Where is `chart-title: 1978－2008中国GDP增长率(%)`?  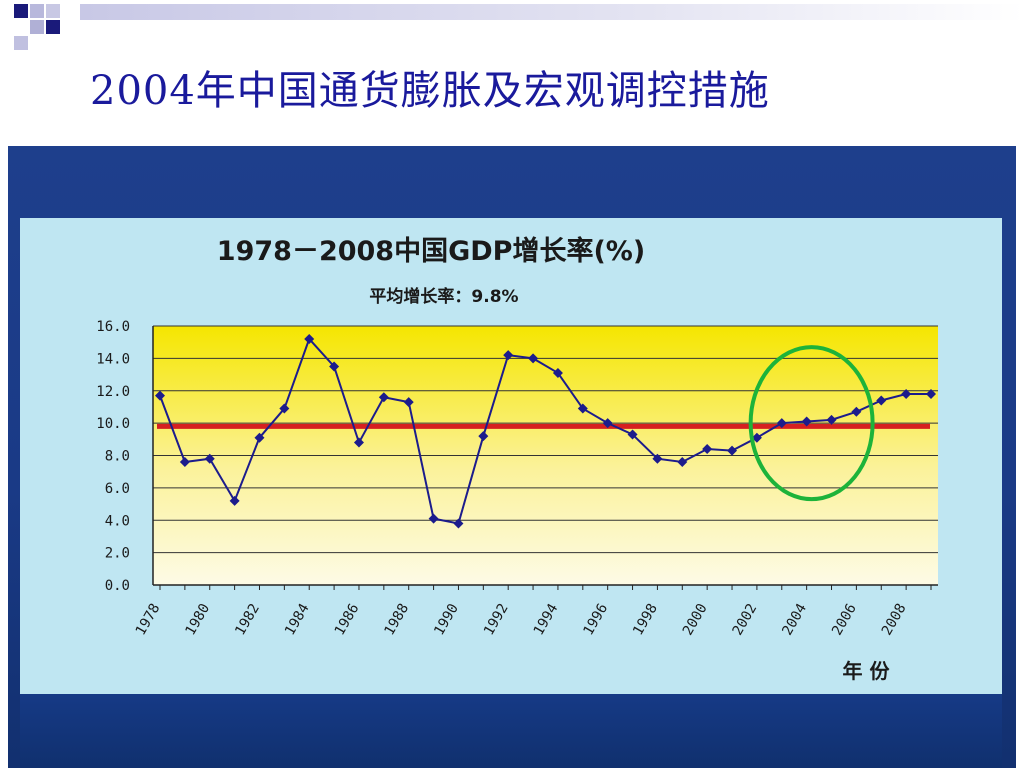
chart-title: 1978－2008中国GDP增长率(%) is located at coordinates (431, 251).